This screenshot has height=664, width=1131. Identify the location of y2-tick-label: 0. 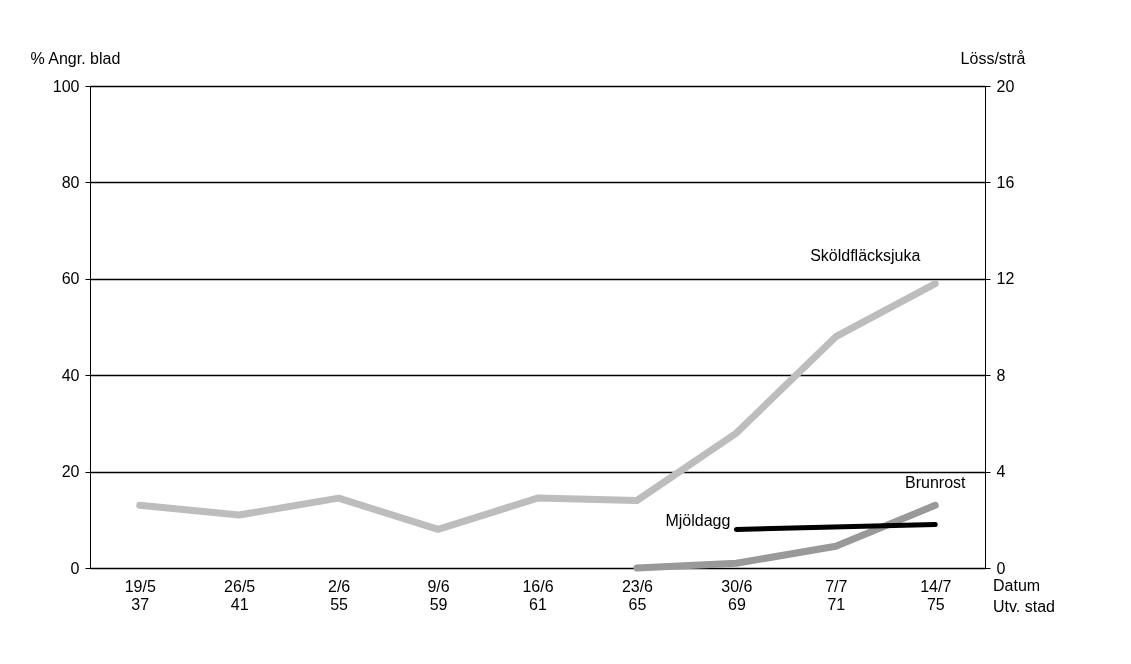
(1001, 568).